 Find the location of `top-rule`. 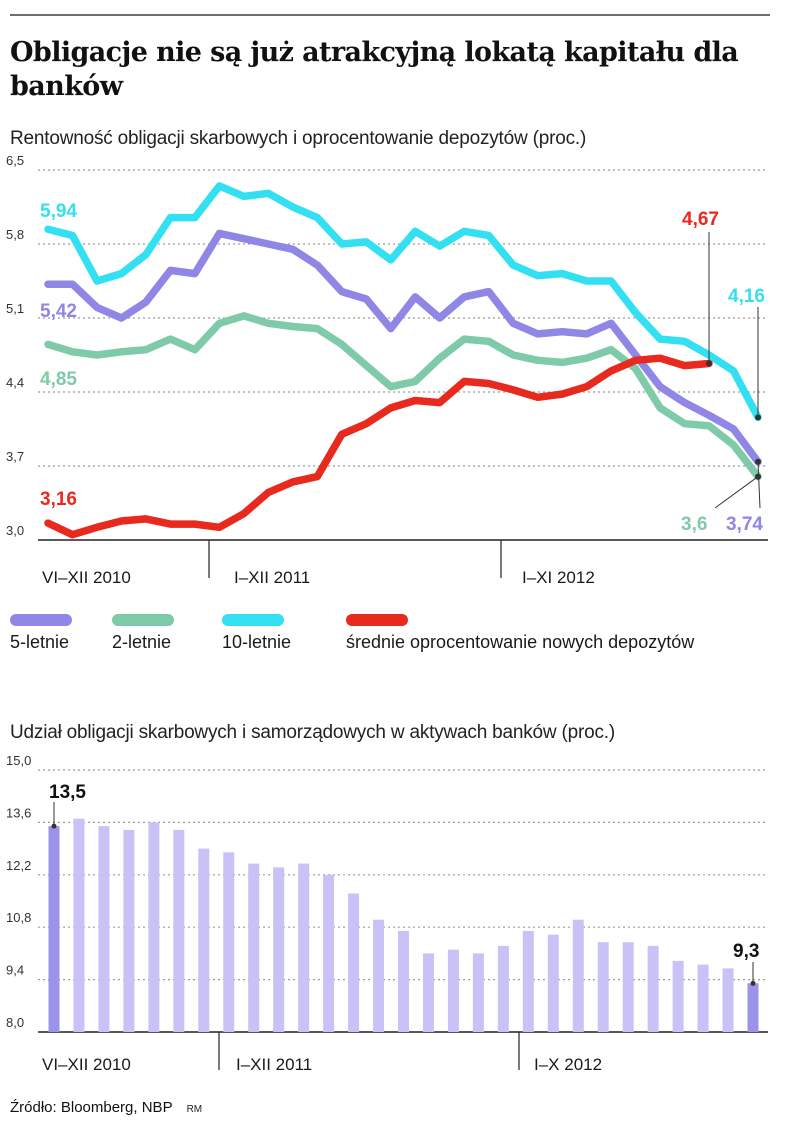

top-rule is located at coordinates (390, 15).